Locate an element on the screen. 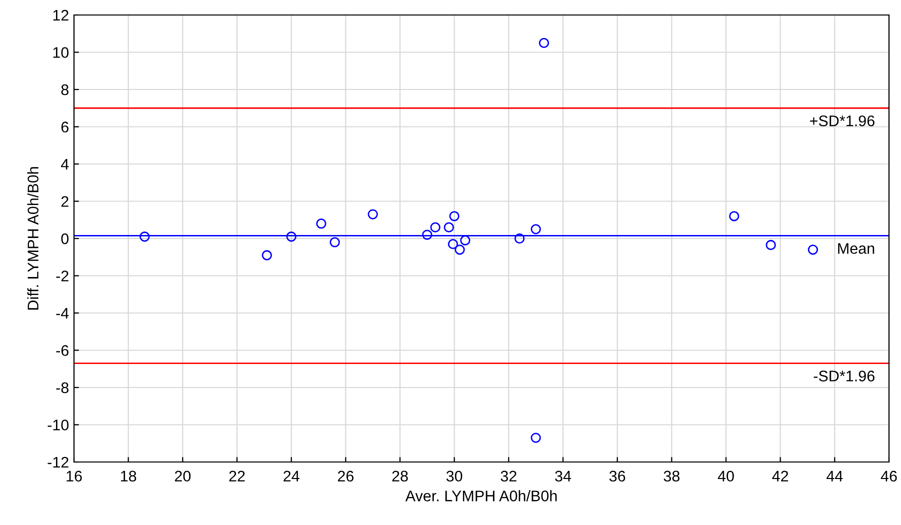  y-axis-title: Diff. LYMPH A0h/B0h is located at coordinates (32, 238).